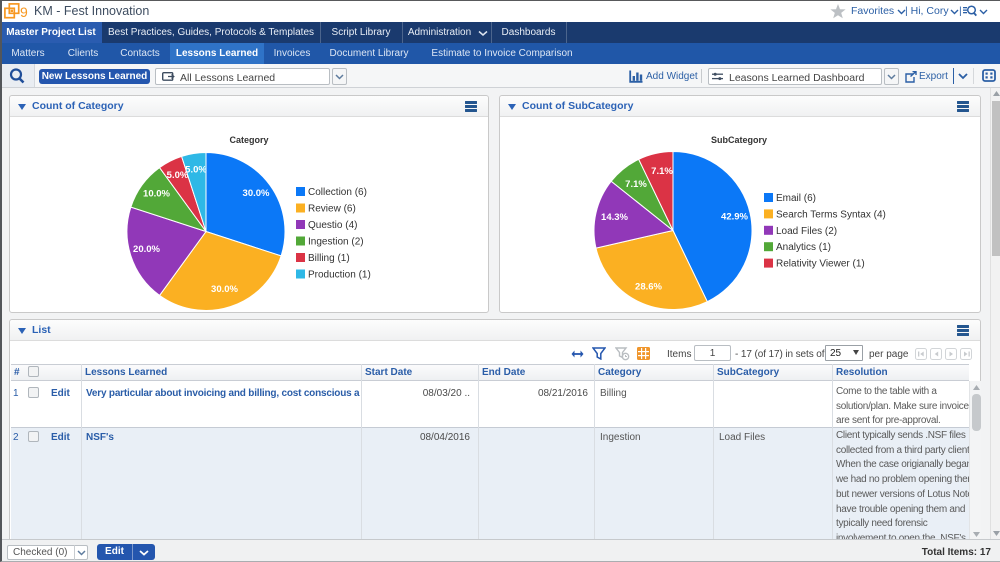 The width and height of the screenshot is (1000, 562). I want to click on svg-text: Ingestion (2), so click(336, 242).